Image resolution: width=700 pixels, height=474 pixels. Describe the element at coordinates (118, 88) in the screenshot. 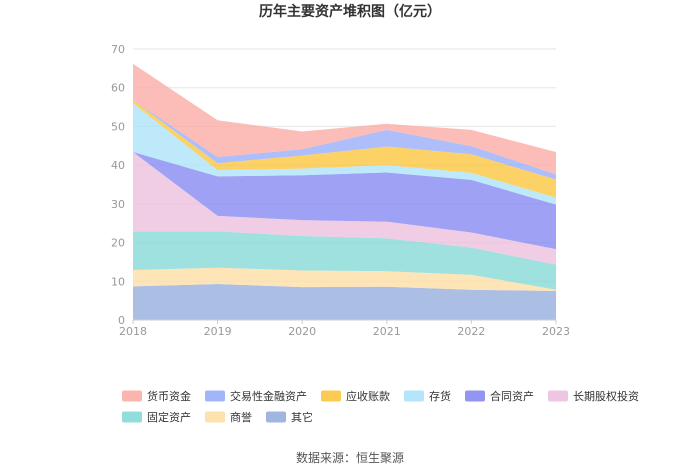

I see `y-tick-label: 60` at that location.